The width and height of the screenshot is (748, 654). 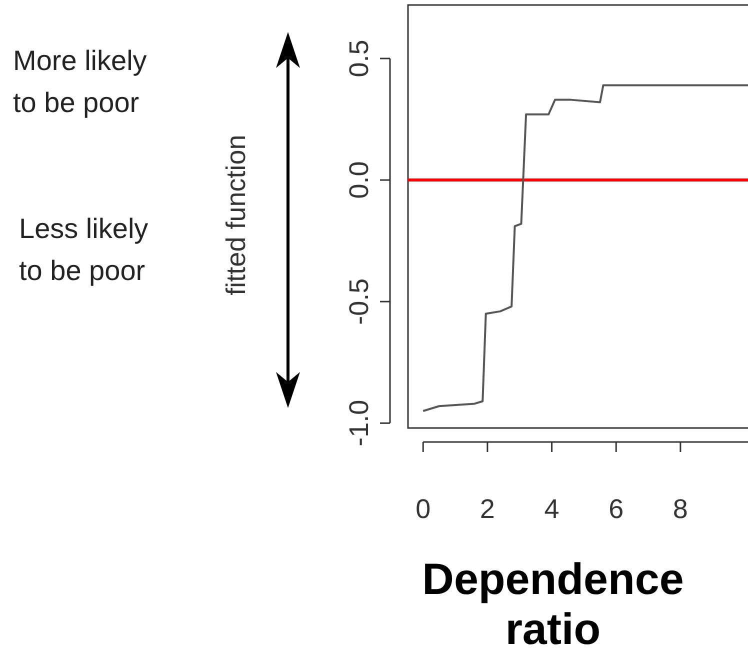 What do you see at coordinates (680, 509) in the screenshot?
I see `x-tick-label: 8` at bounding box center [680, 509].